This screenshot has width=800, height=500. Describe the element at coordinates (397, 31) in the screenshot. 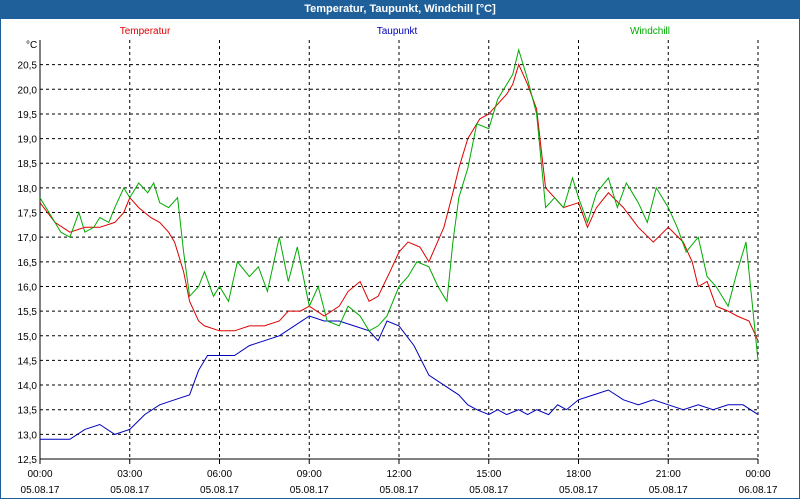

I see `legend-taupunkt: Taupunkt` at that location.